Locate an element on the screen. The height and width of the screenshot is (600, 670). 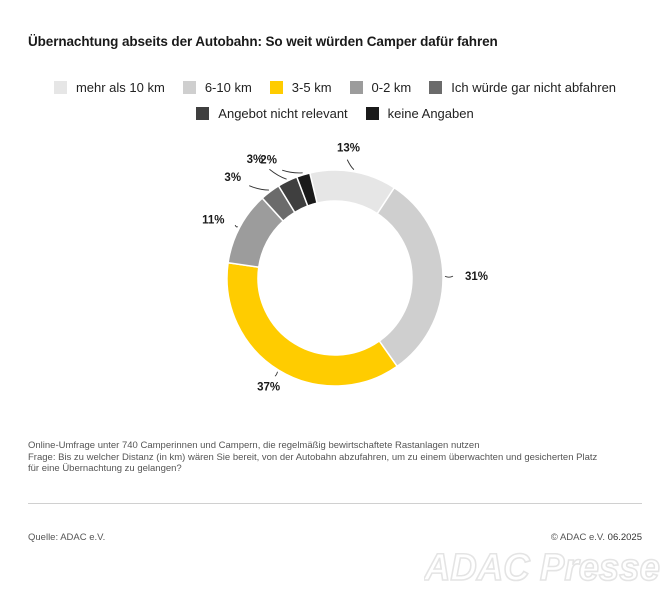
question-note-continued: für eine Übernachtung zu gelangen? is located at coordinates (105, 468).